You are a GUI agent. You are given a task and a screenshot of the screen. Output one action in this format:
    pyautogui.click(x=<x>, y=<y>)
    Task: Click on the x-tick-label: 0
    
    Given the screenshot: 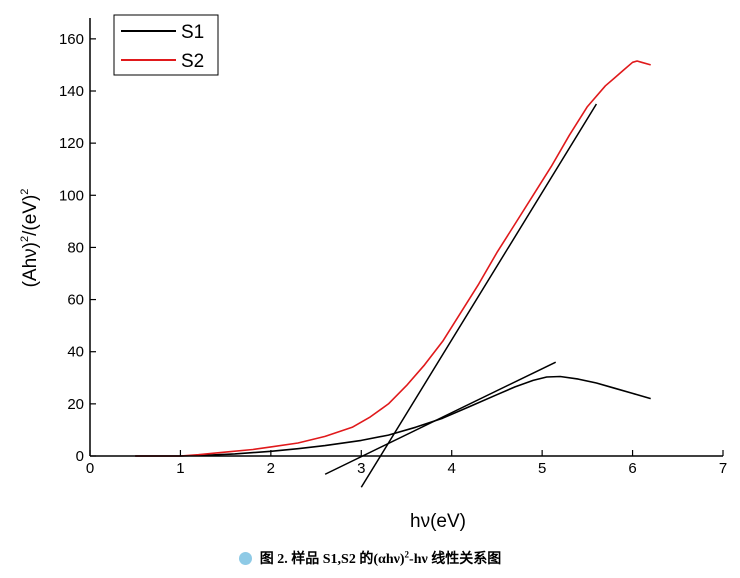 What is the action you would take?
    pyautogui.click(x=90, y=468)
    